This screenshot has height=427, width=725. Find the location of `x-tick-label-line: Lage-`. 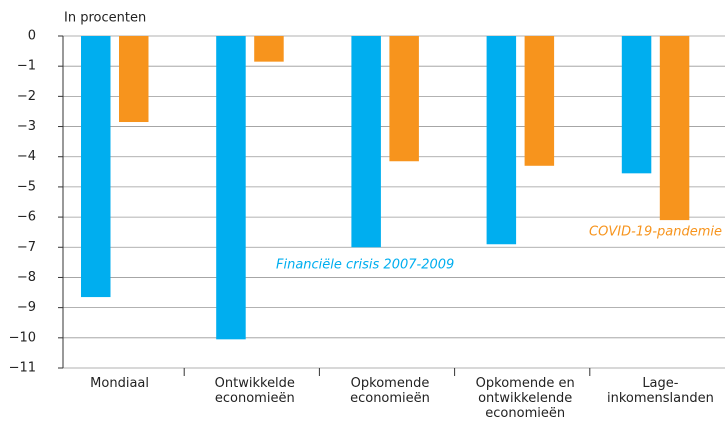

x-tick-label-line: Lage- is located at coordinates (660, 383).